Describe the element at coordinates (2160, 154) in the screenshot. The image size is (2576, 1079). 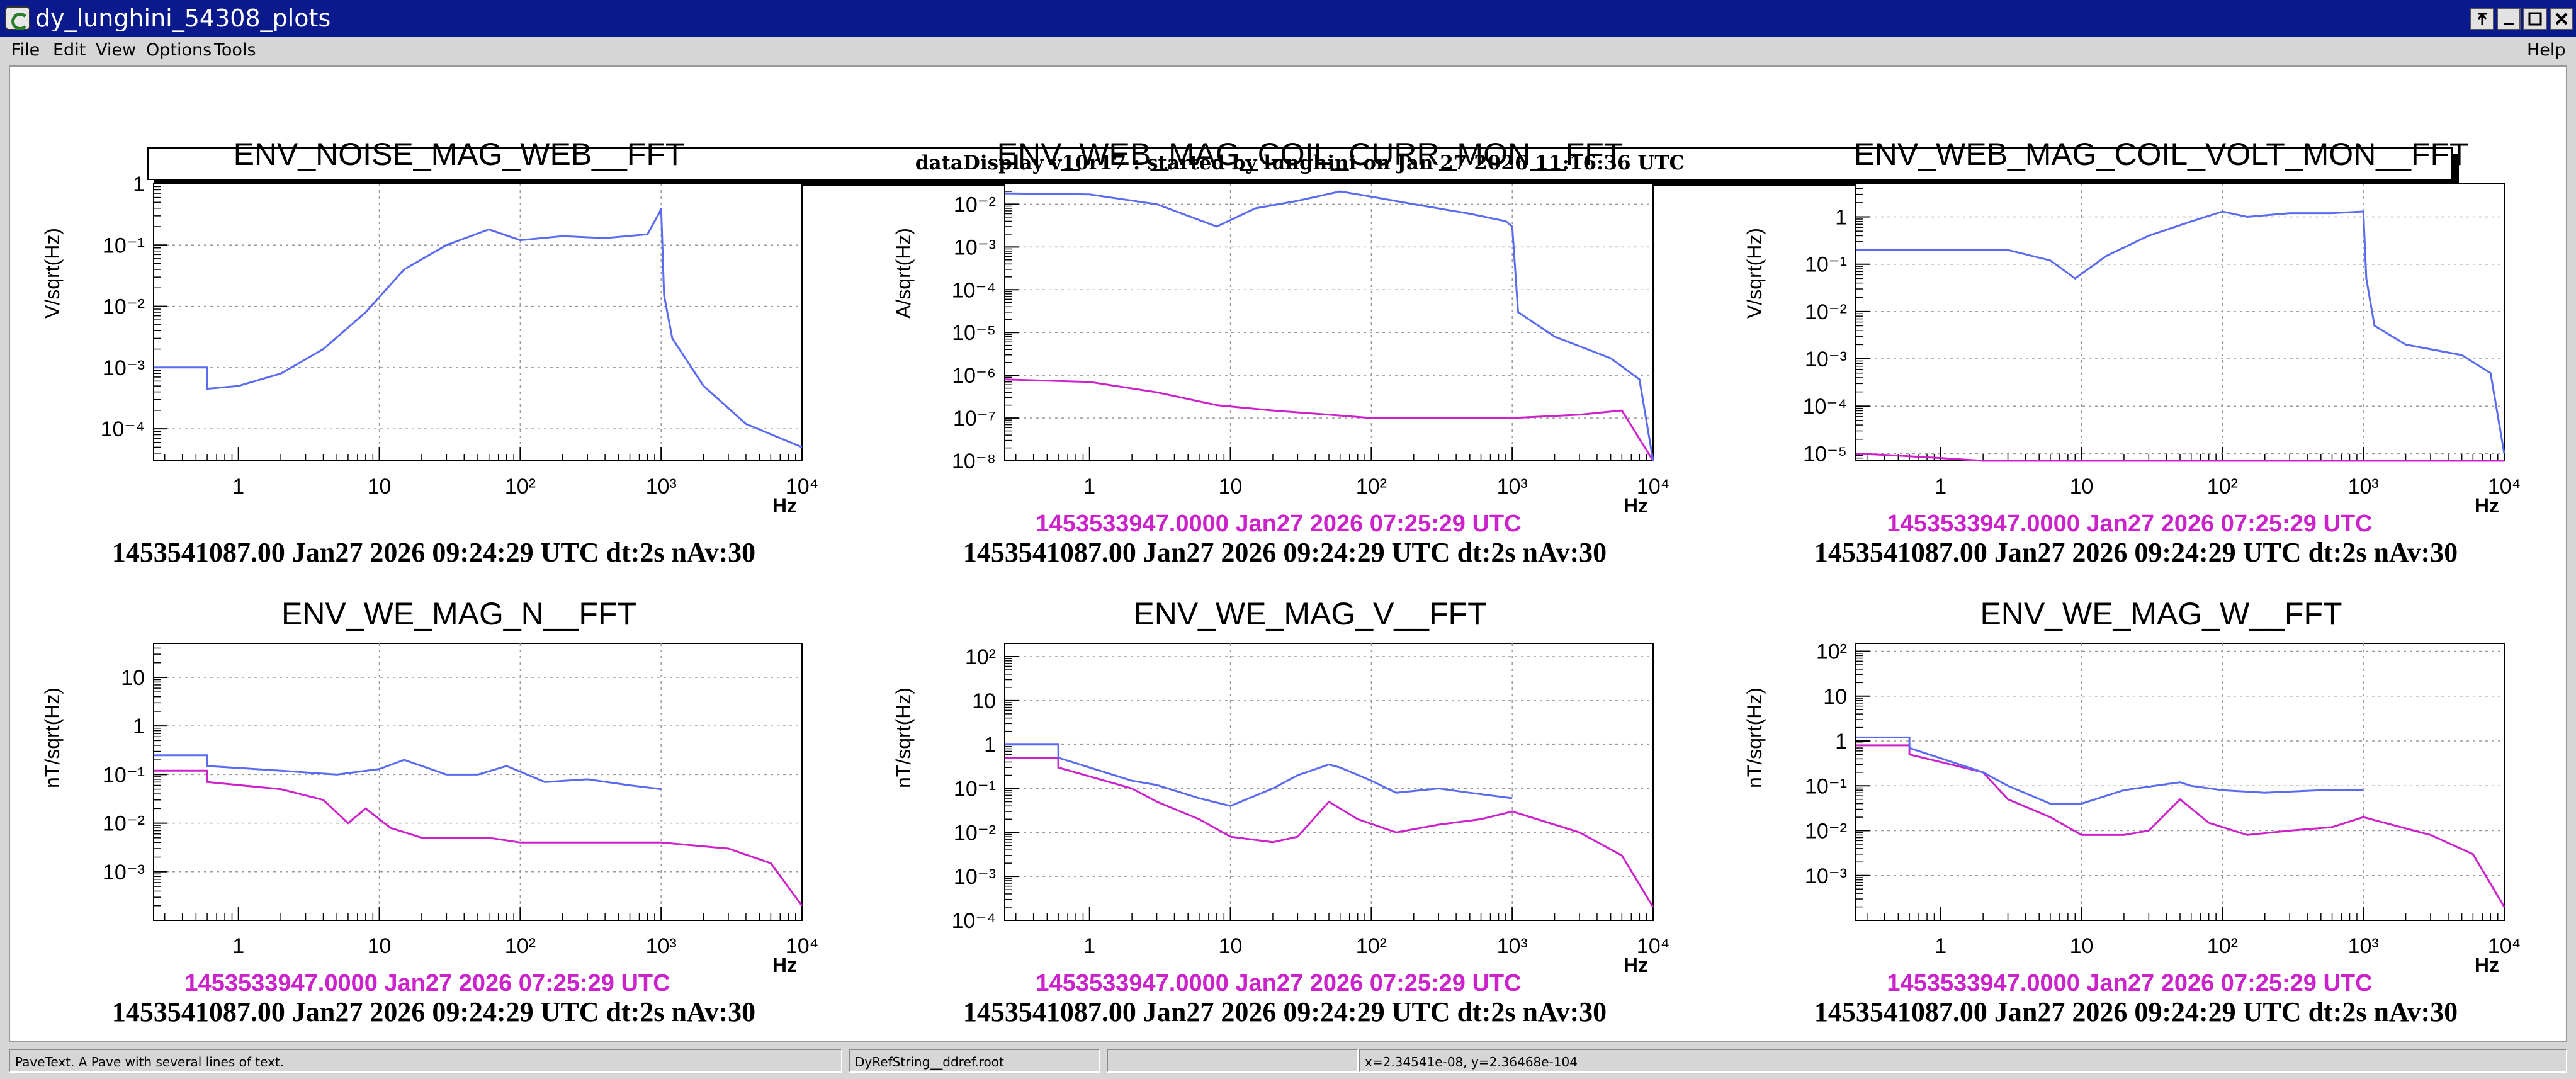
I see `chart-title: ENV_WEB_MAG_COIL_VOLT_MON__FFT` at that location.